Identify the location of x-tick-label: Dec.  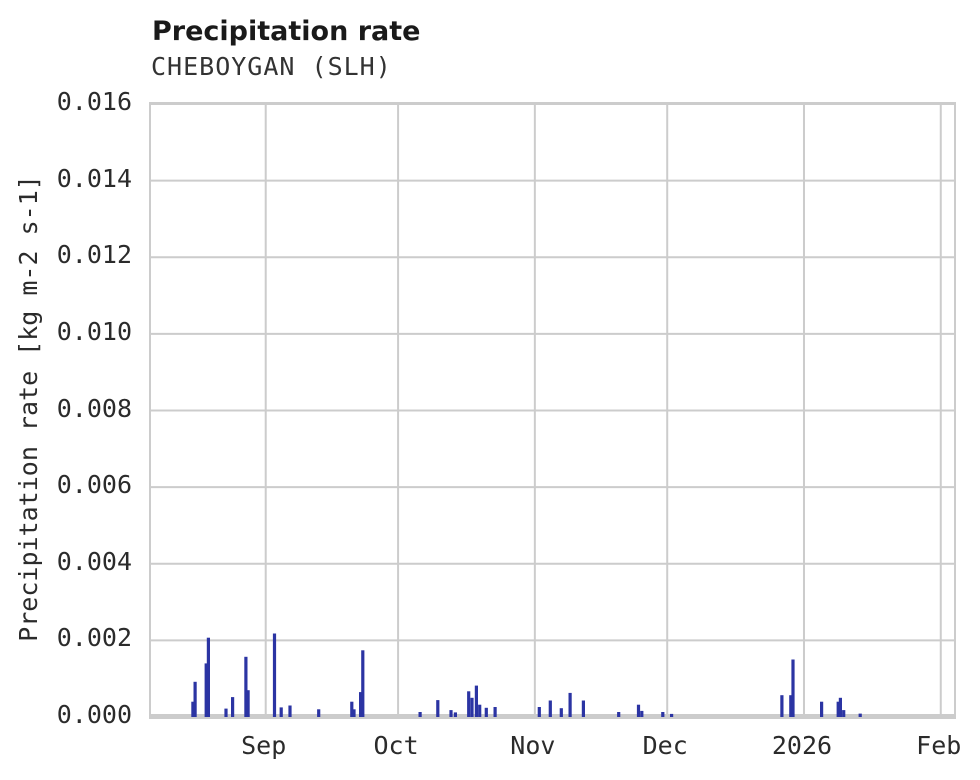
(665, 745).